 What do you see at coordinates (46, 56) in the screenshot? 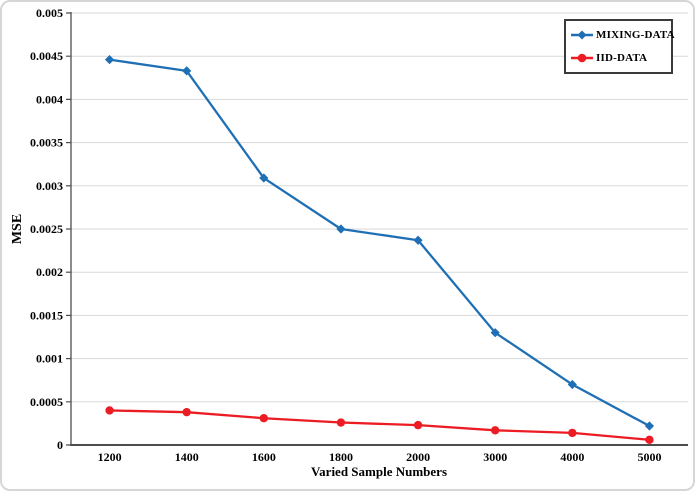
I see `y-tick-label: 0.0045` at bounding box center [46, 56].